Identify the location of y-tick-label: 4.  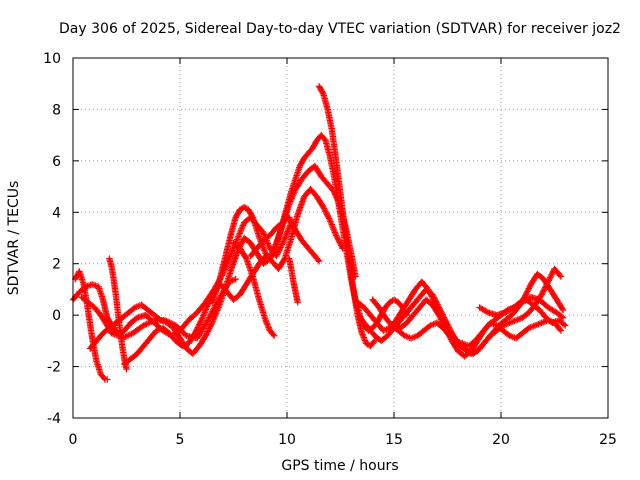
(56, 213).